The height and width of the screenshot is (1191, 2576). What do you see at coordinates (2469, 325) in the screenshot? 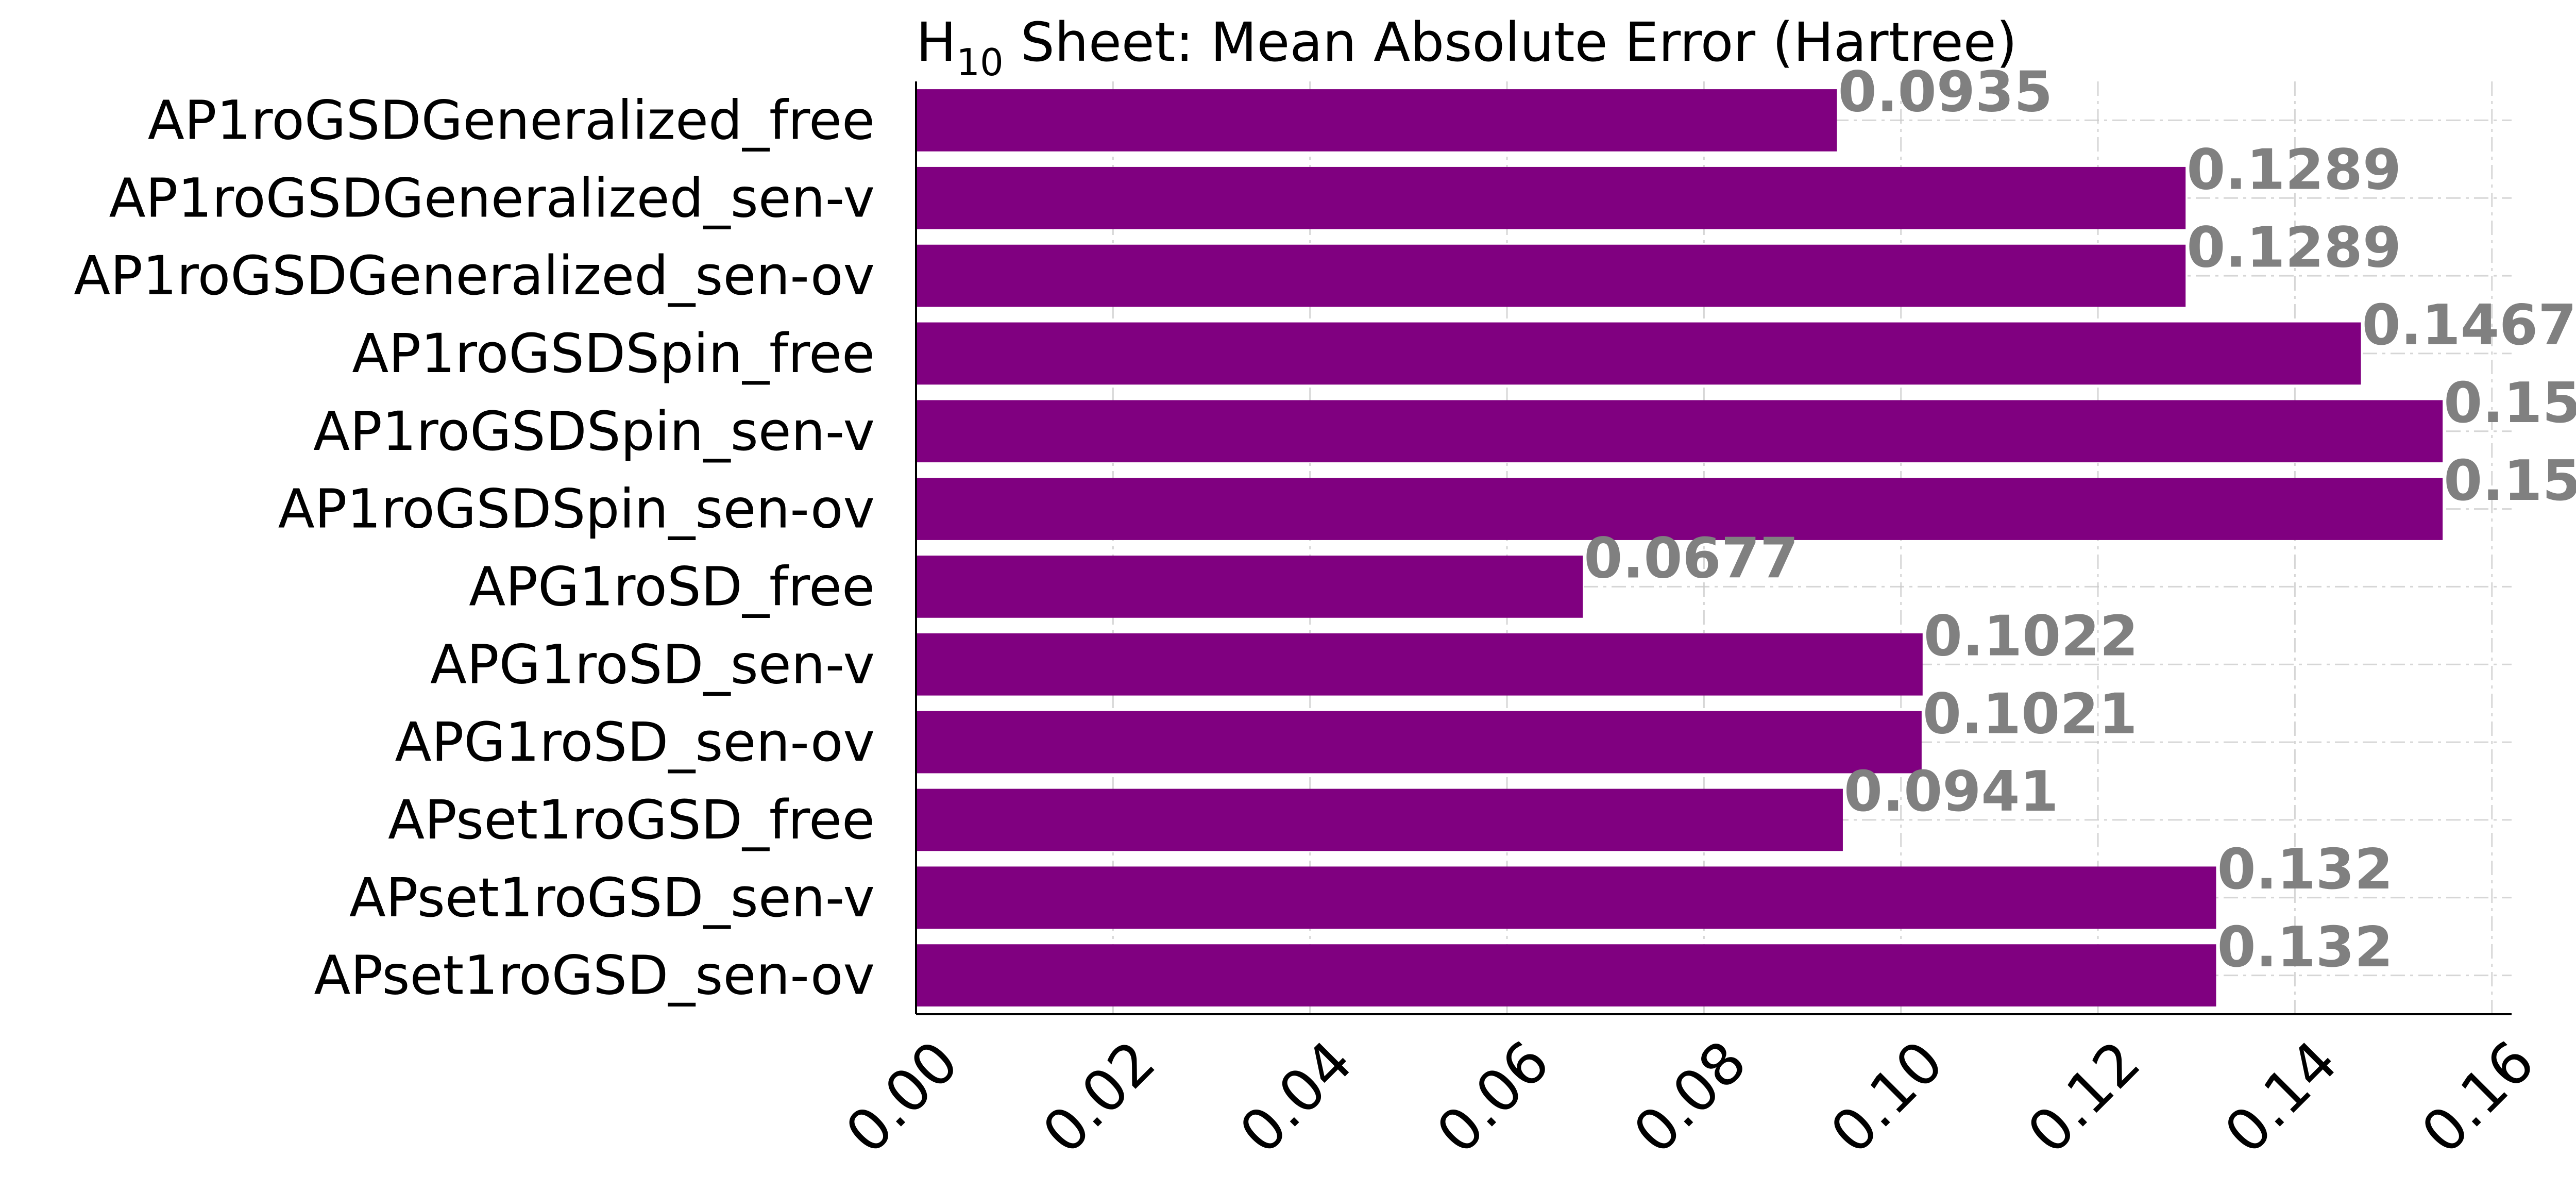
I see `value-label: 0.1467` at bounding box center [2469, 325].